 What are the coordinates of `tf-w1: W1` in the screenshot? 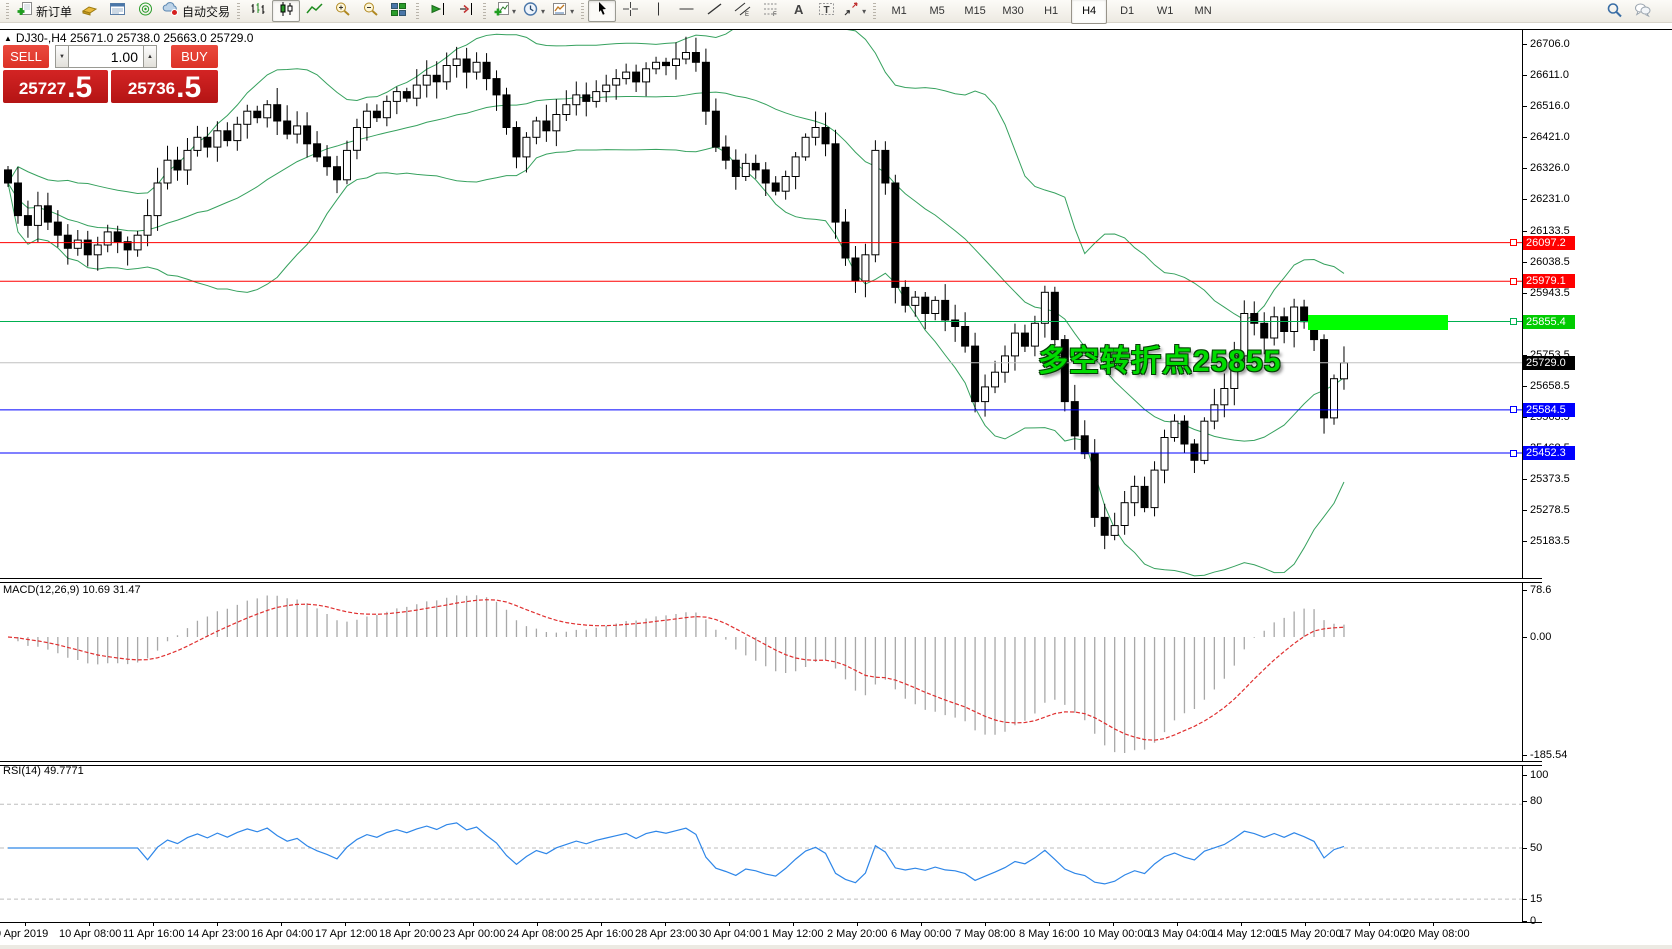 It's located at (1165, 11).